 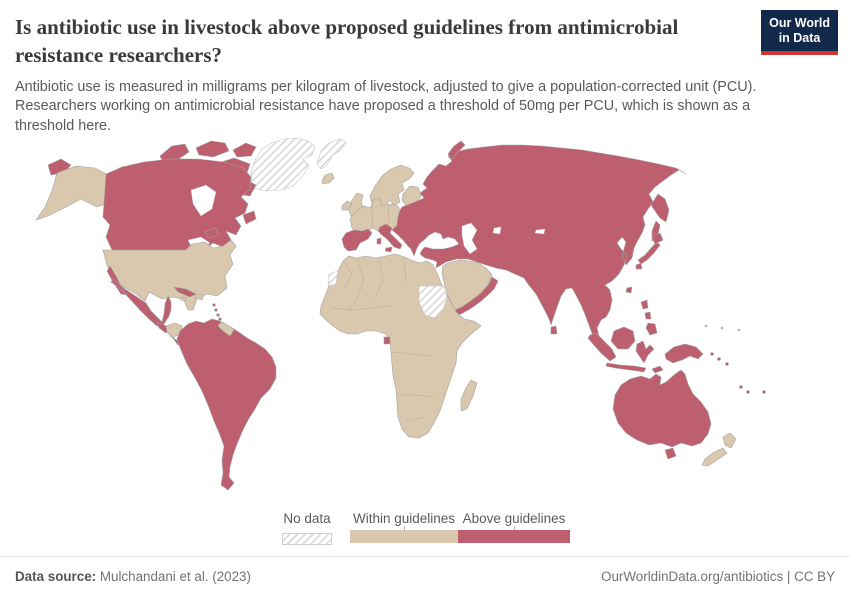 I want to click on legend-no-data-swatch, so click(x=307, y=538).